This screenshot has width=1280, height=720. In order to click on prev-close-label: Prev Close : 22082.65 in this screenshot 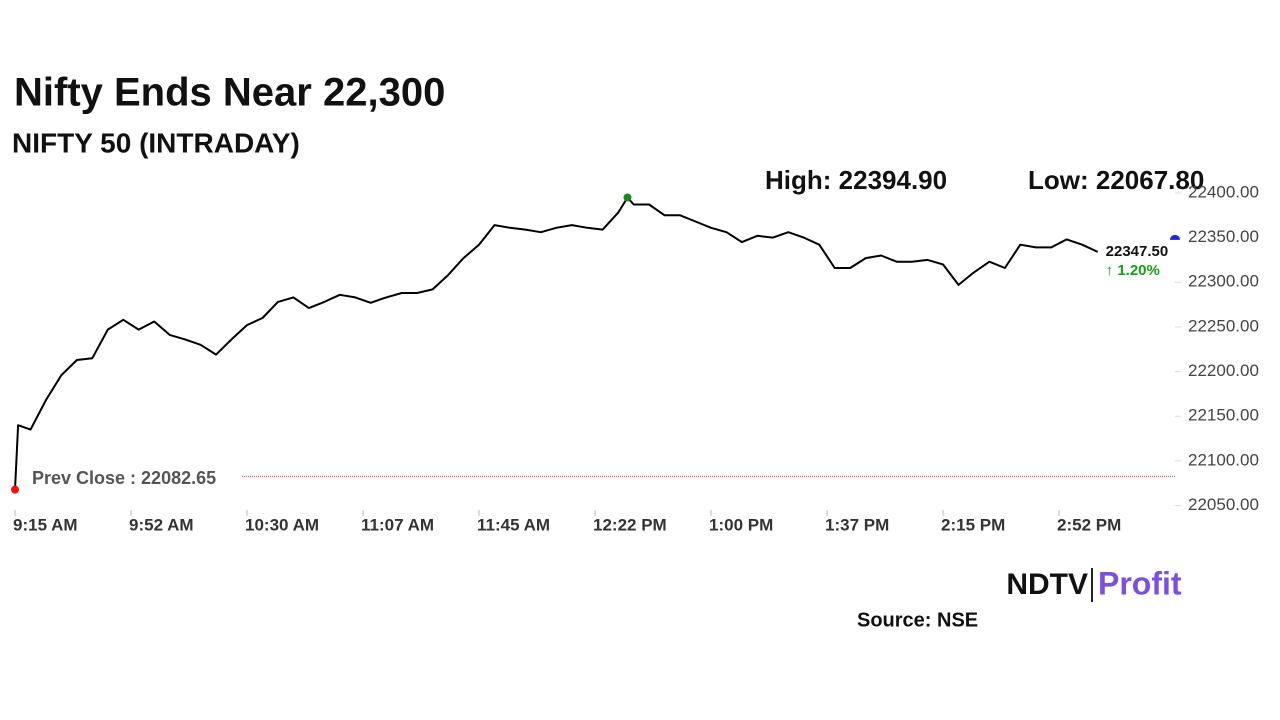, I will do `click(124, 478)`.